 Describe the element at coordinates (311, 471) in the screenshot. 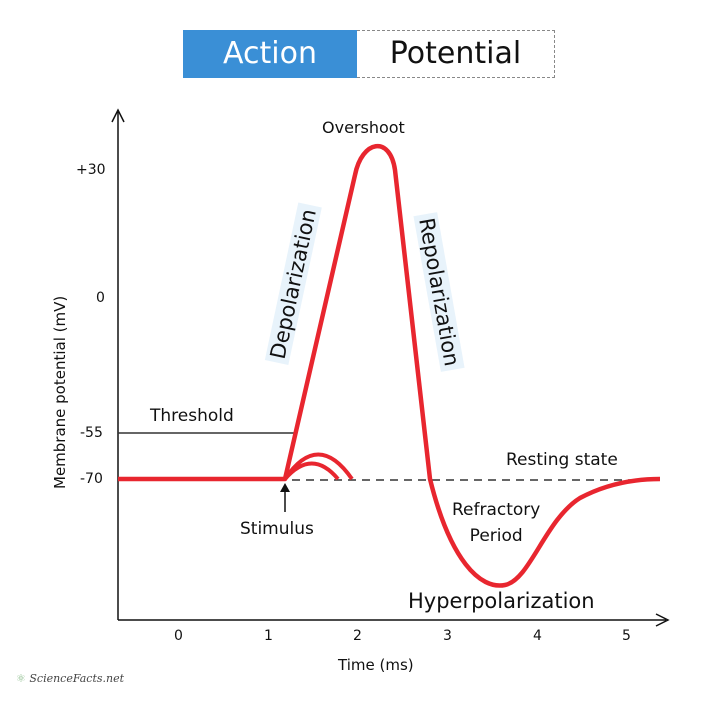

I see `failed-stimulus-small` at that location.